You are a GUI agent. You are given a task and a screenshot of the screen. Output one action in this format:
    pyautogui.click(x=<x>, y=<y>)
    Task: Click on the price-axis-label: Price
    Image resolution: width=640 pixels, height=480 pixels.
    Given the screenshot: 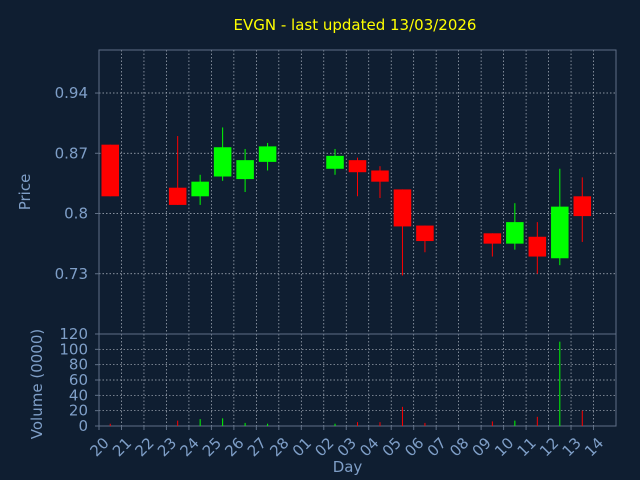 What is the action you would take?
    pyautogui.click(x=25, y=192)
    